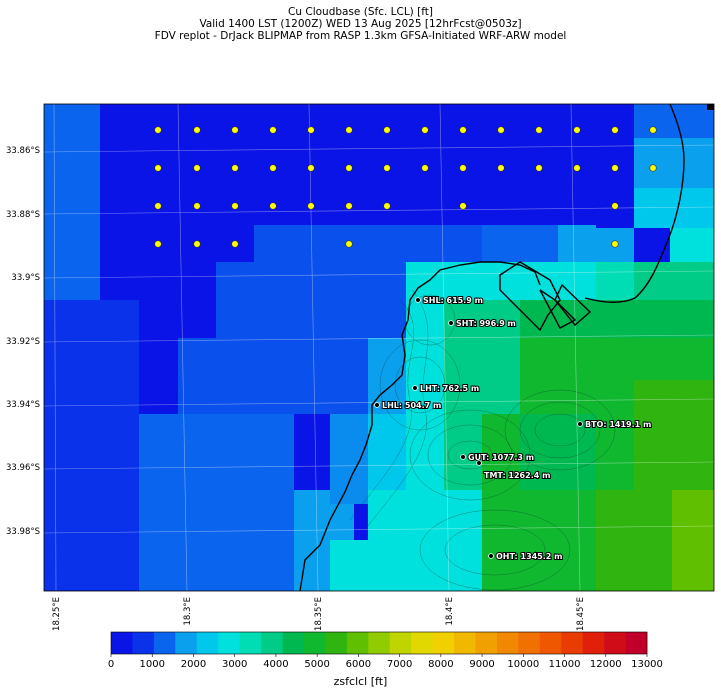 This screenshot has height=692, width=721. I want to click on ocean-field-s, so click(216, 502).